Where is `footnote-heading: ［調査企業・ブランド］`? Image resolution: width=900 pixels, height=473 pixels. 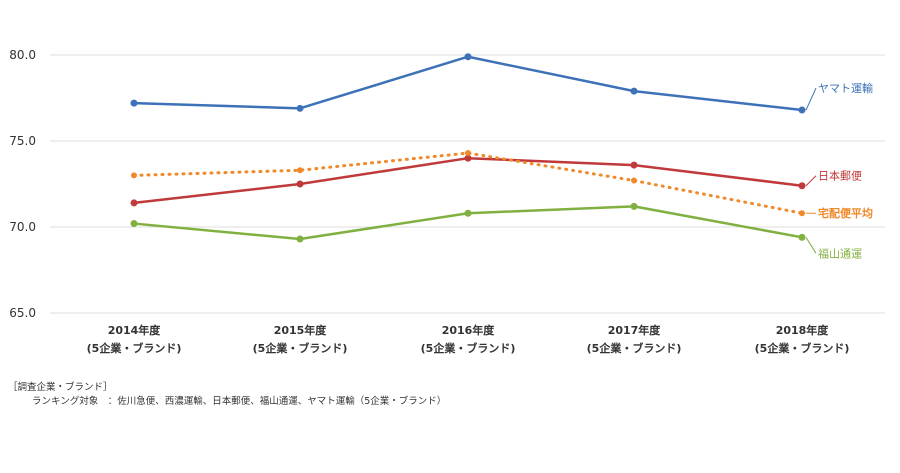
footnote-heading: ［調査企業・ブランド］ is located at coordinates (60, 387).